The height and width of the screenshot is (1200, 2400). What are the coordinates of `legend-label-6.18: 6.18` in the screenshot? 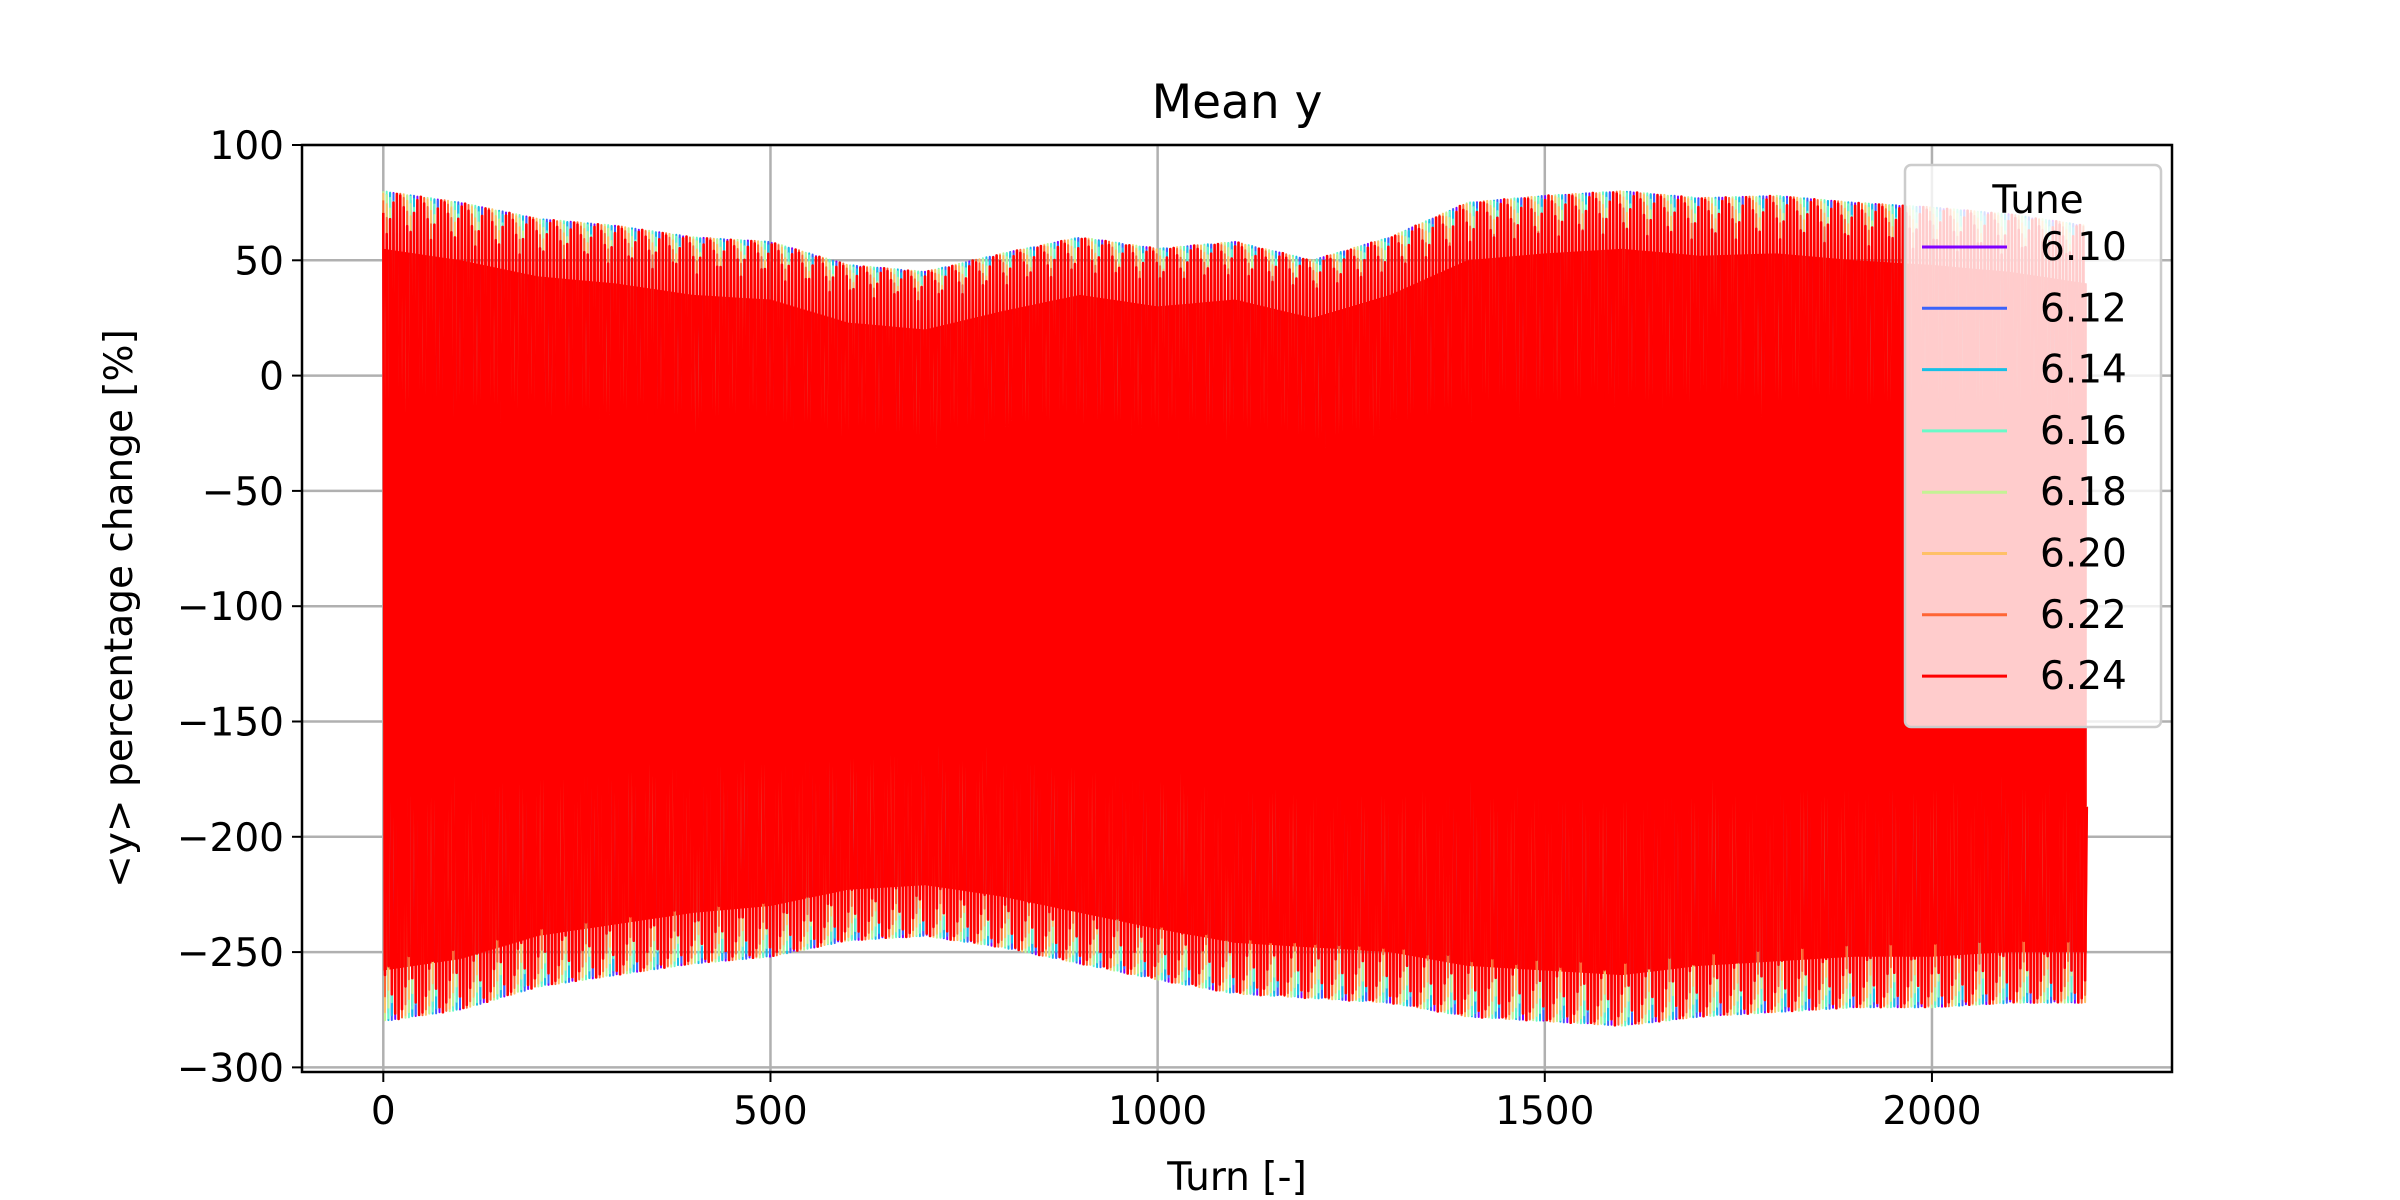 It's located at (2083, 492).